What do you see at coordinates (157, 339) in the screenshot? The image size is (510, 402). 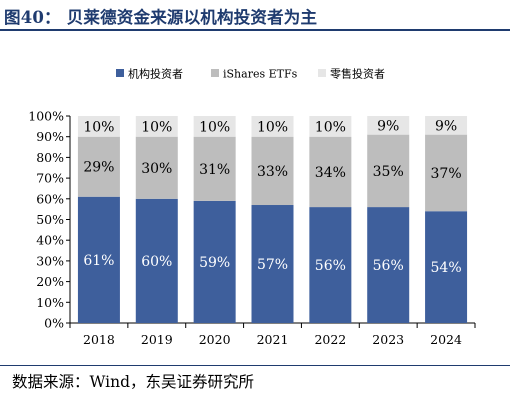 I see `x-tick-label: 2019` at bounding box center [157, 339].